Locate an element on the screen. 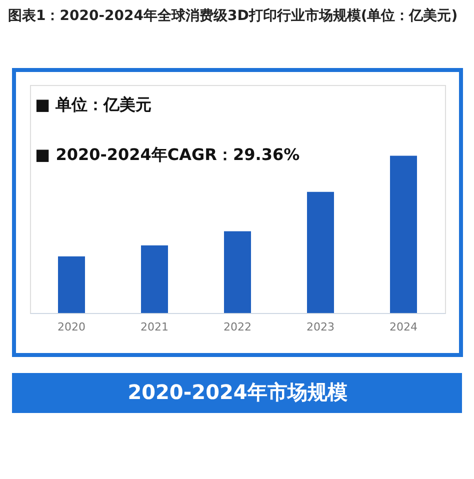 This screenshot has width=474, height=479. annotation: ■ 2020-2024年CAGR：29.36% is located at coordinates (167, 154).